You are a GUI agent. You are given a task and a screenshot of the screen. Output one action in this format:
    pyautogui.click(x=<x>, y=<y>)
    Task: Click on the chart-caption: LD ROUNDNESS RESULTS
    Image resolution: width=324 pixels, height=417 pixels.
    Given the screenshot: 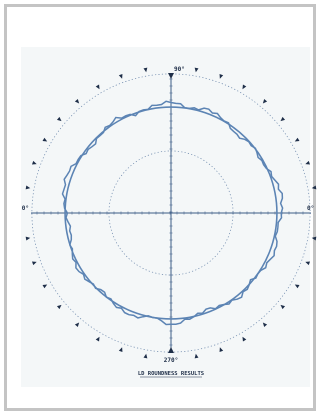 What is the action you would take?
    pyautogui.click(x=171, y=374)
    